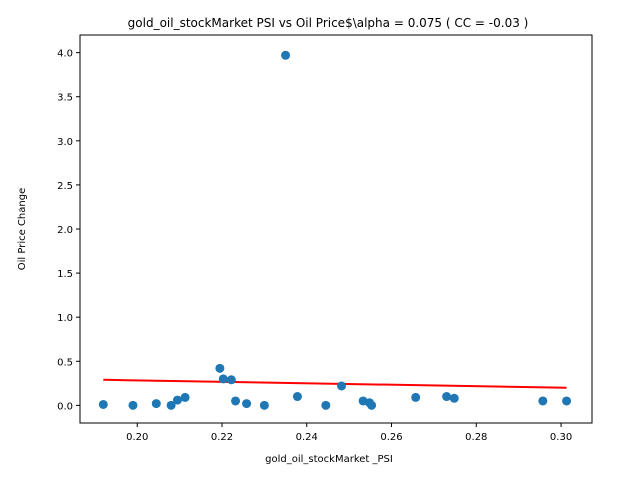 The image size is (640, 480). Describe the element at coordinates (65, 274) in the screenshot. I see `y-tick-label: 1.5` at that location.